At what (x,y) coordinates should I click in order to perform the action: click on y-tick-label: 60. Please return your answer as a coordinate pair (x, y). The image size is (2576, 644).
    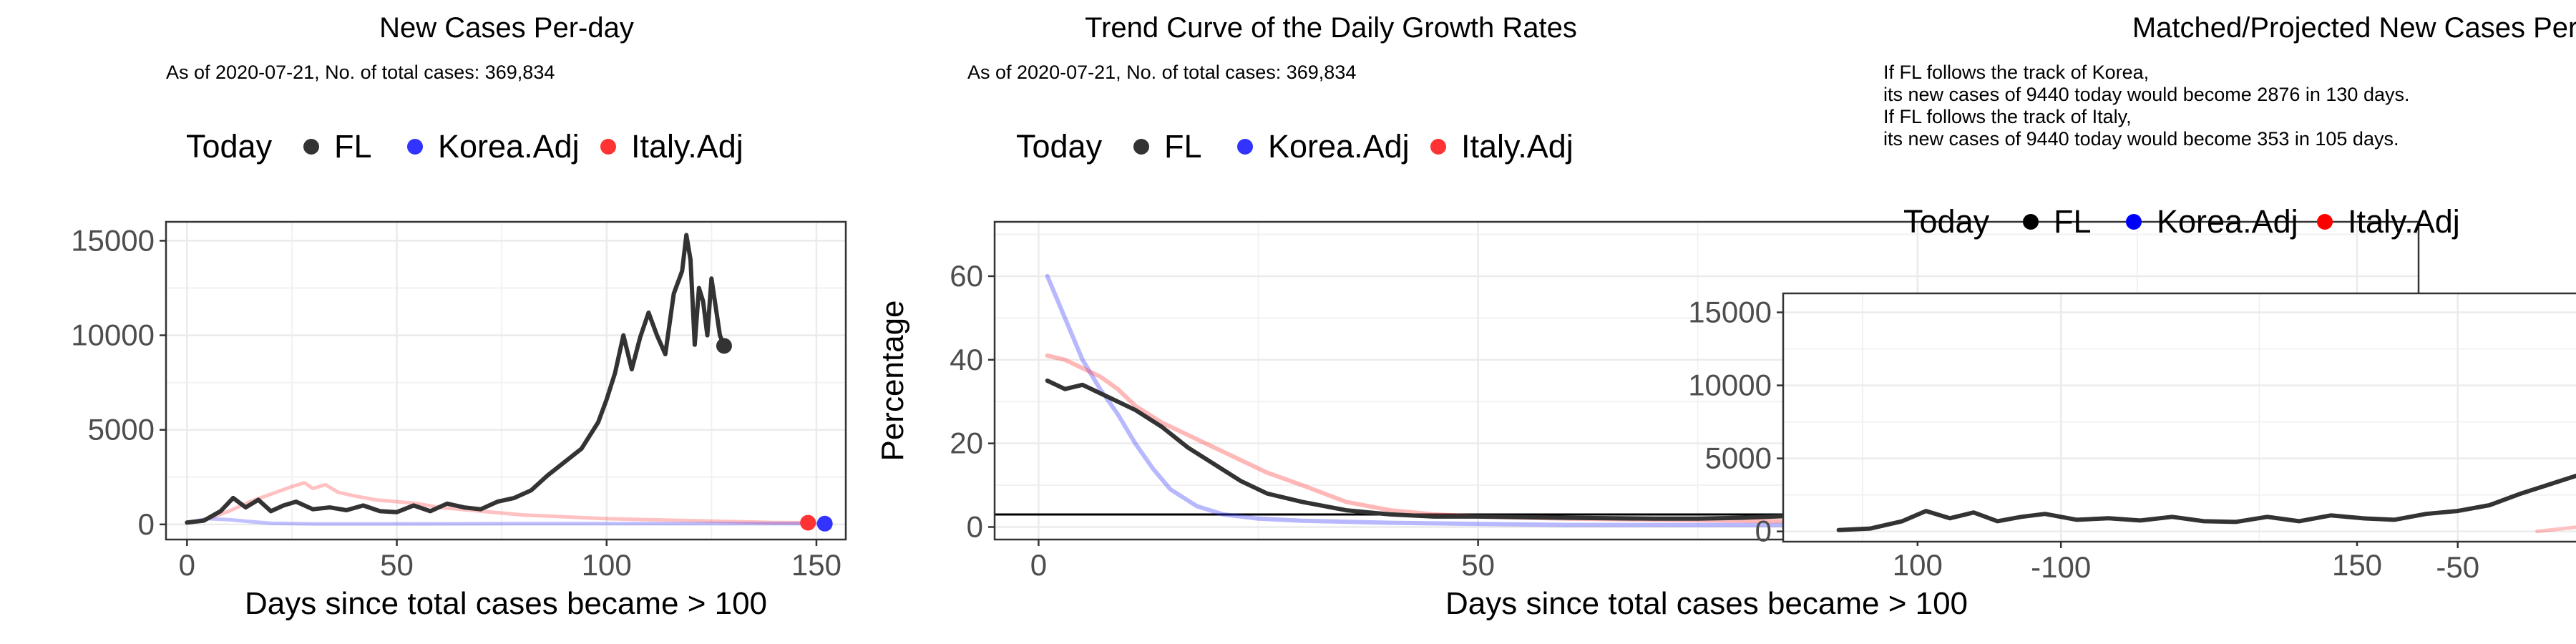
    Looking at the image, I should click on (966, 276).